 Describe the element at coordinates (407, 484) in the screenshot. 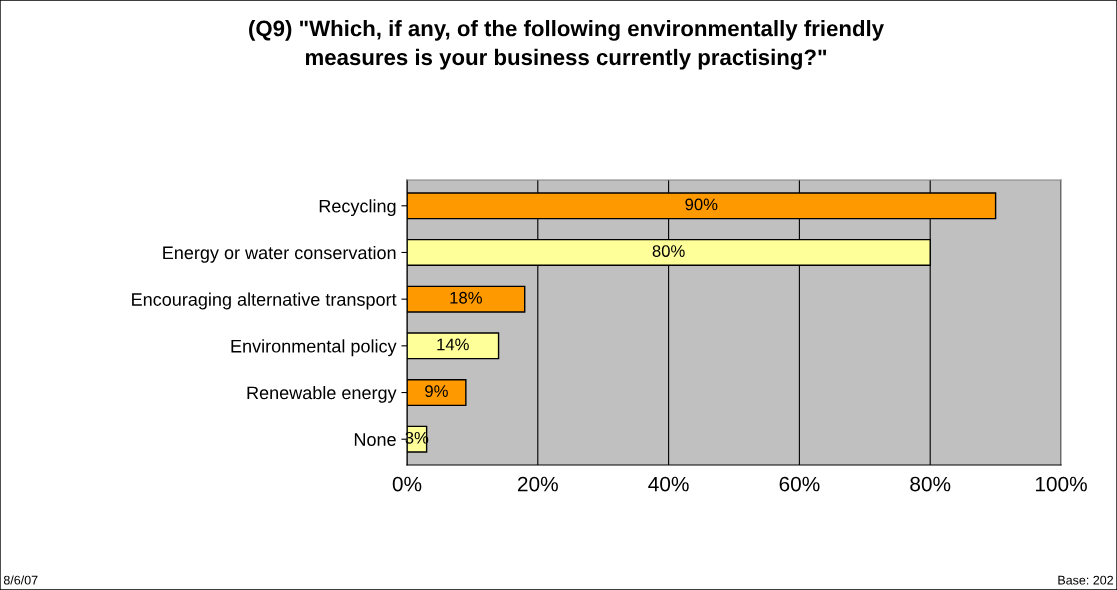

I see `x-tick-label: 0%` at that location.